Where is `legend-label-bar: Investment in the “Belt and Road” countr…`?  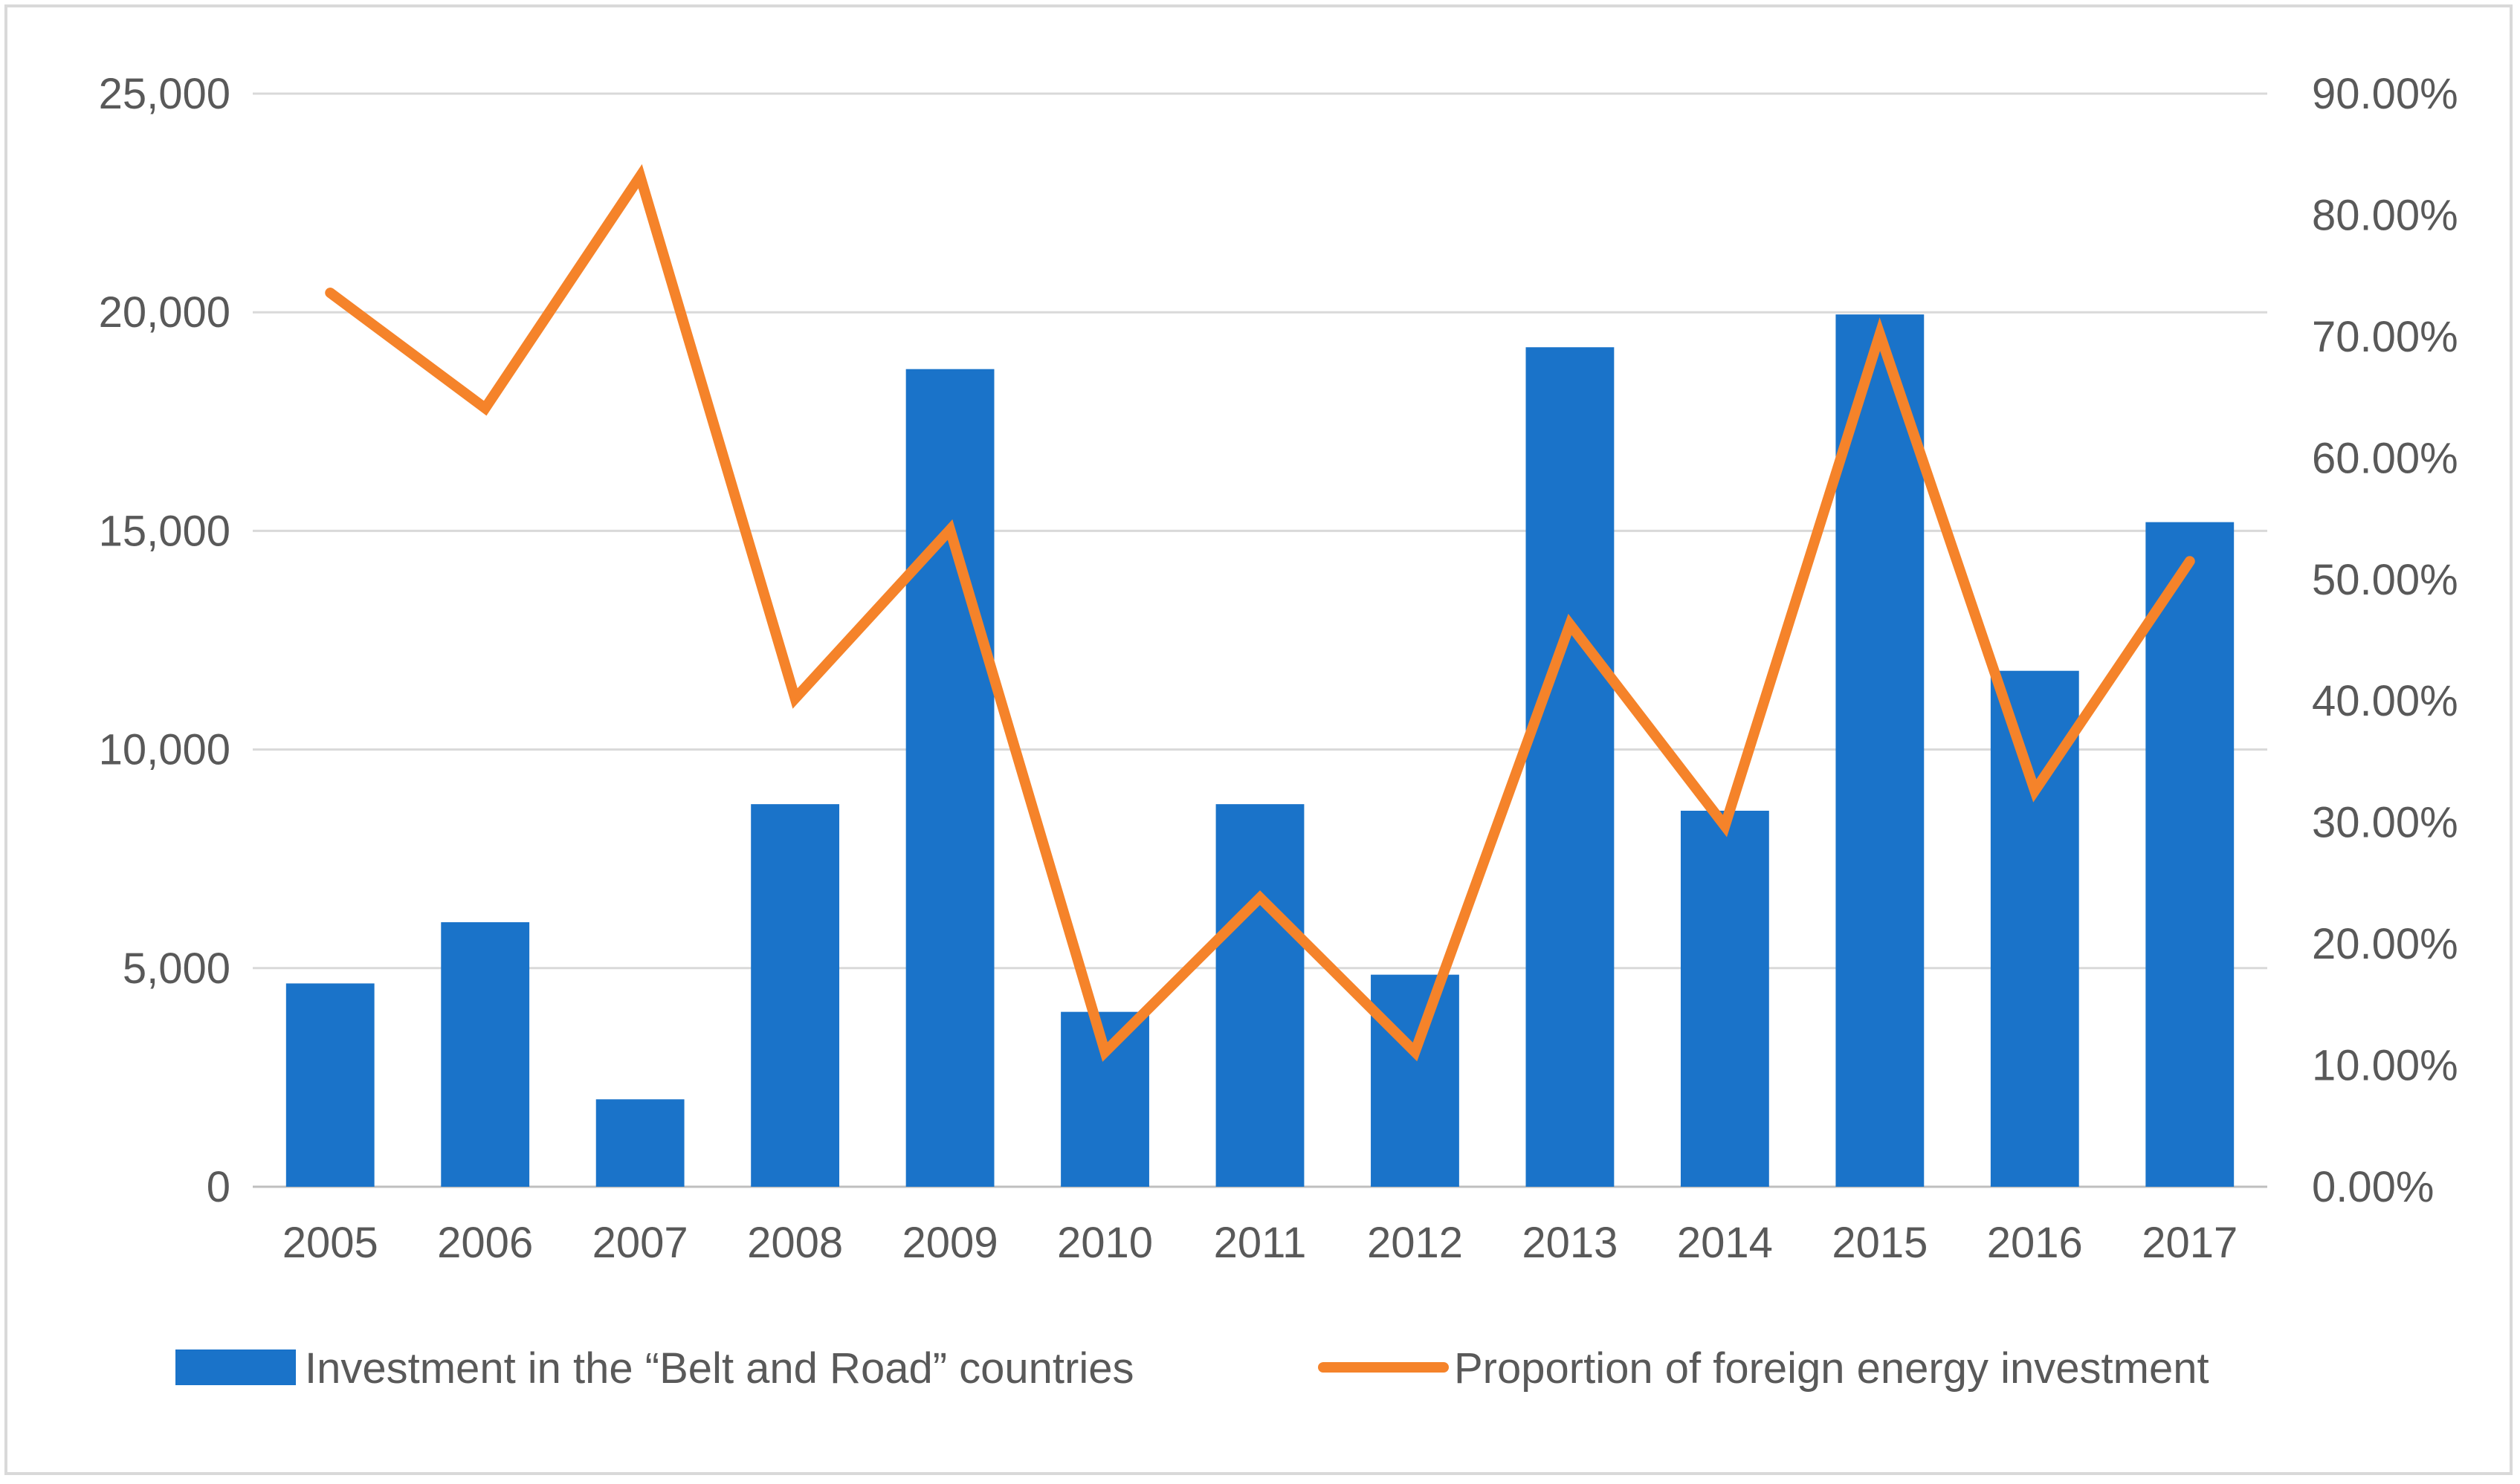 legend-label-bar: Investment in the “Belt and Road” countr… is located at coordinates (720, 1369).